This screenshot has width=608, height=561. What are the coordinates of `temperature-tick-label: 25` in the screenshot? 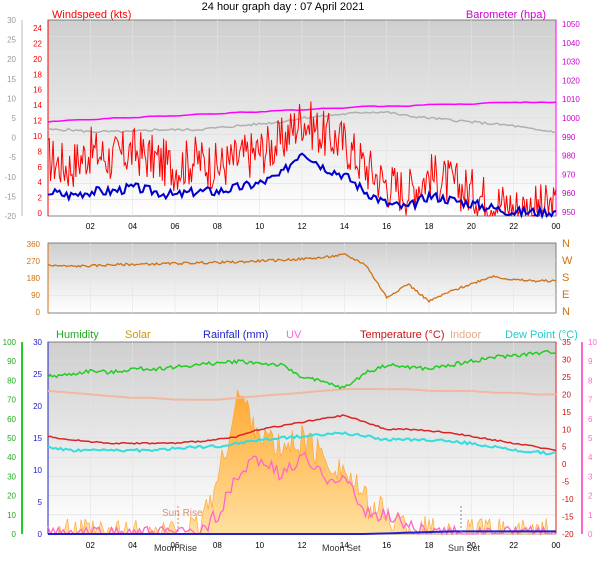 It's located at (566, 377).